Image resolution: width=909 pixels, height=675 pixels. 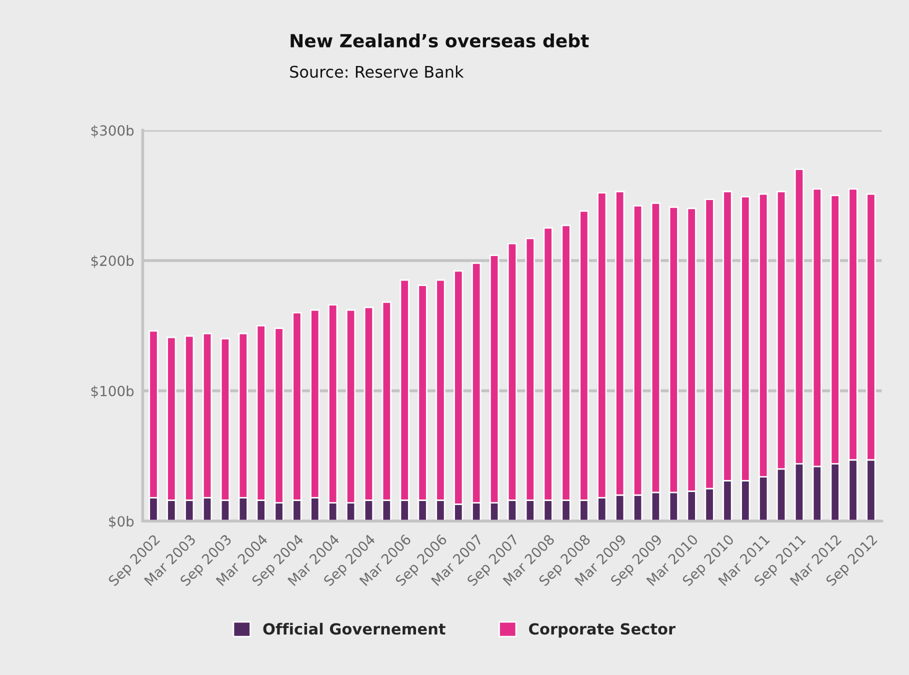 I want to click on y-tick-label: $300b, so click(x=112, y=131).